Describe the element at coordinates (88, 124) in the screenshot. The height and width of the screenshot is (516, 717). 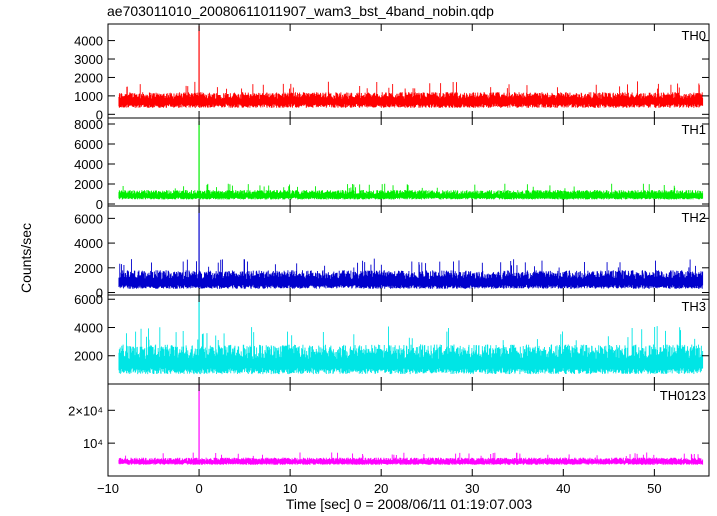
I see `y-tick-label: 8000` at that location.